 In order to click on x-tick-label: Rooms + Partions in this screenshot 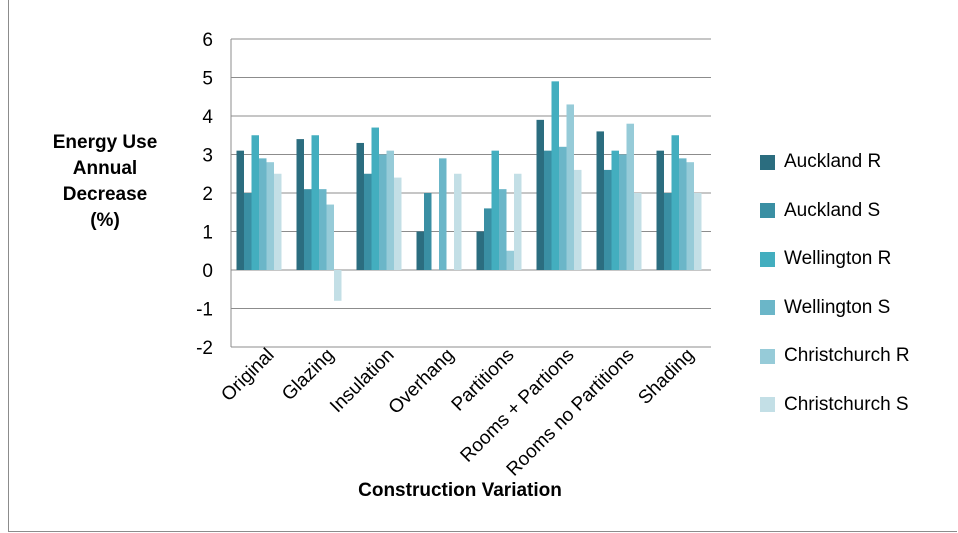, I will do `click(518, 406)`.